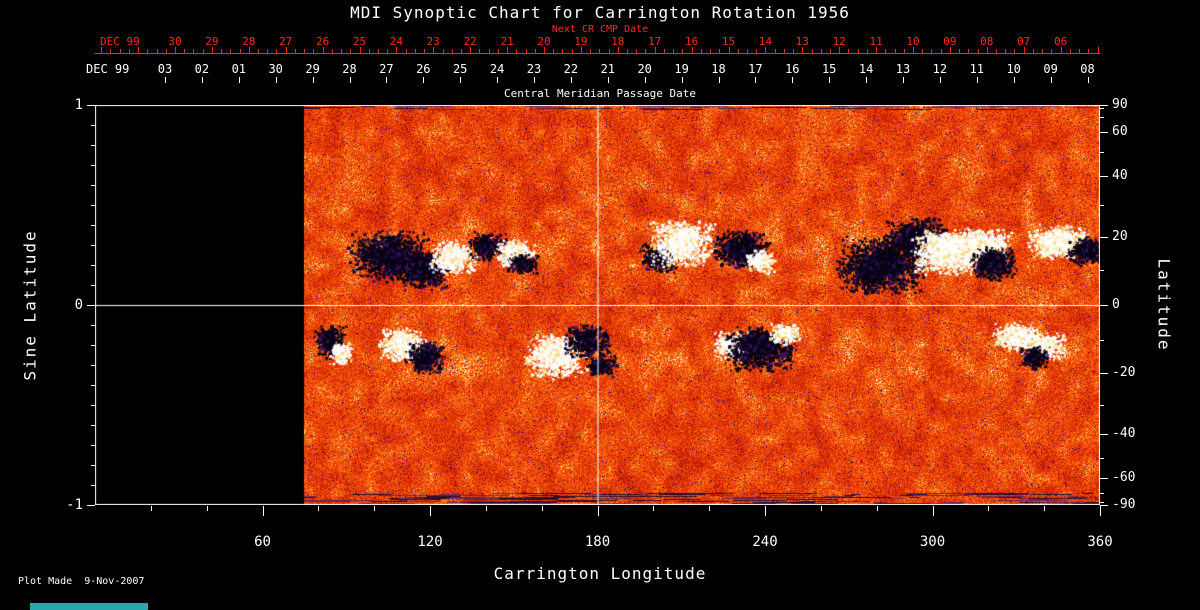 The width and height of the screenshot is (1200, 610). Describe the element at coordinates (765, 542) in the screenshot. I see `bottom-axis-tick-label: 240` at that location.